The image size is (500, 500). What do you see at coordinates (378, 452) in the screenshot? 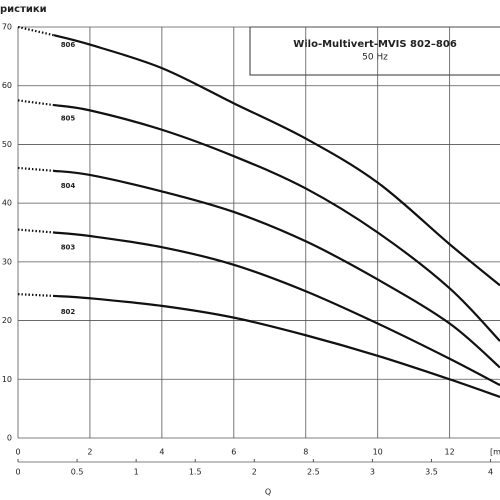
I see `x-tick-label: 10` at bounding box center [378, 452].